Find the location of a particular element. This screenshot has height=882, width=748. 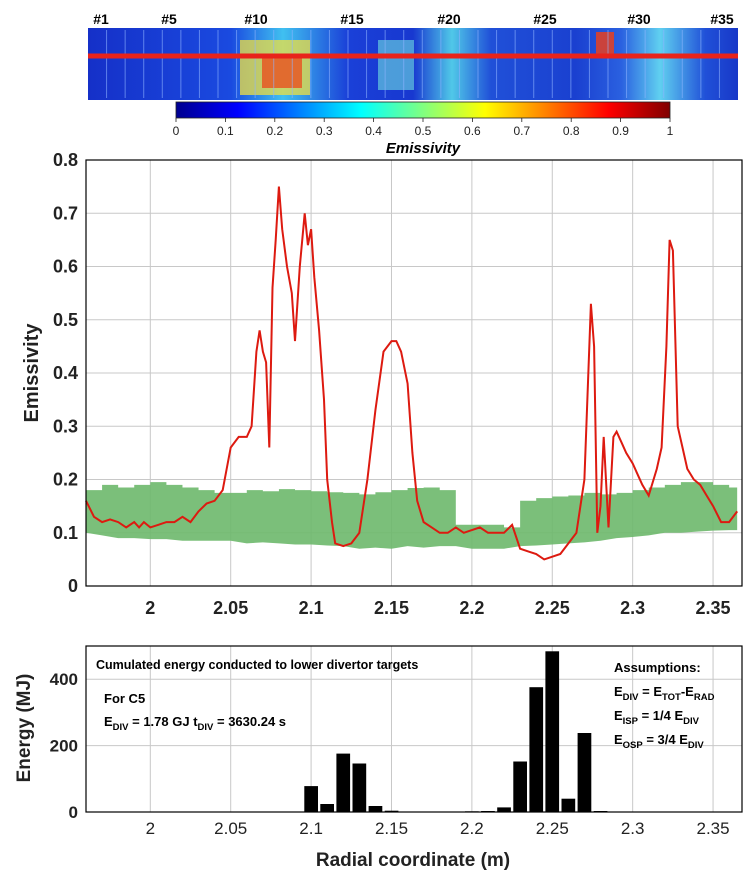

energy-y-axis-label: Energy (MJ) is located at coordinates (24, 728).